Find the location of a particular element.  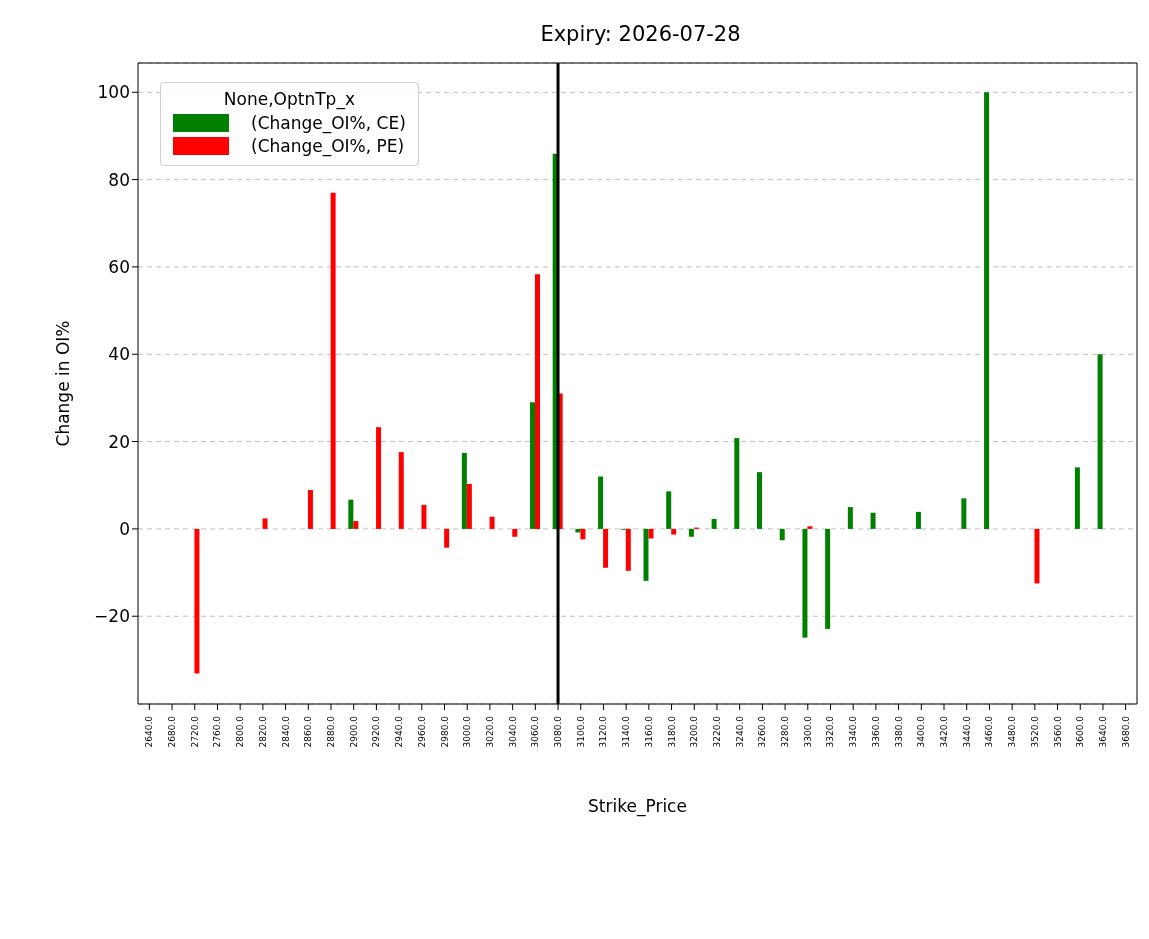

x-tick-label: 2640.0 is located at coordinates (149, 731).